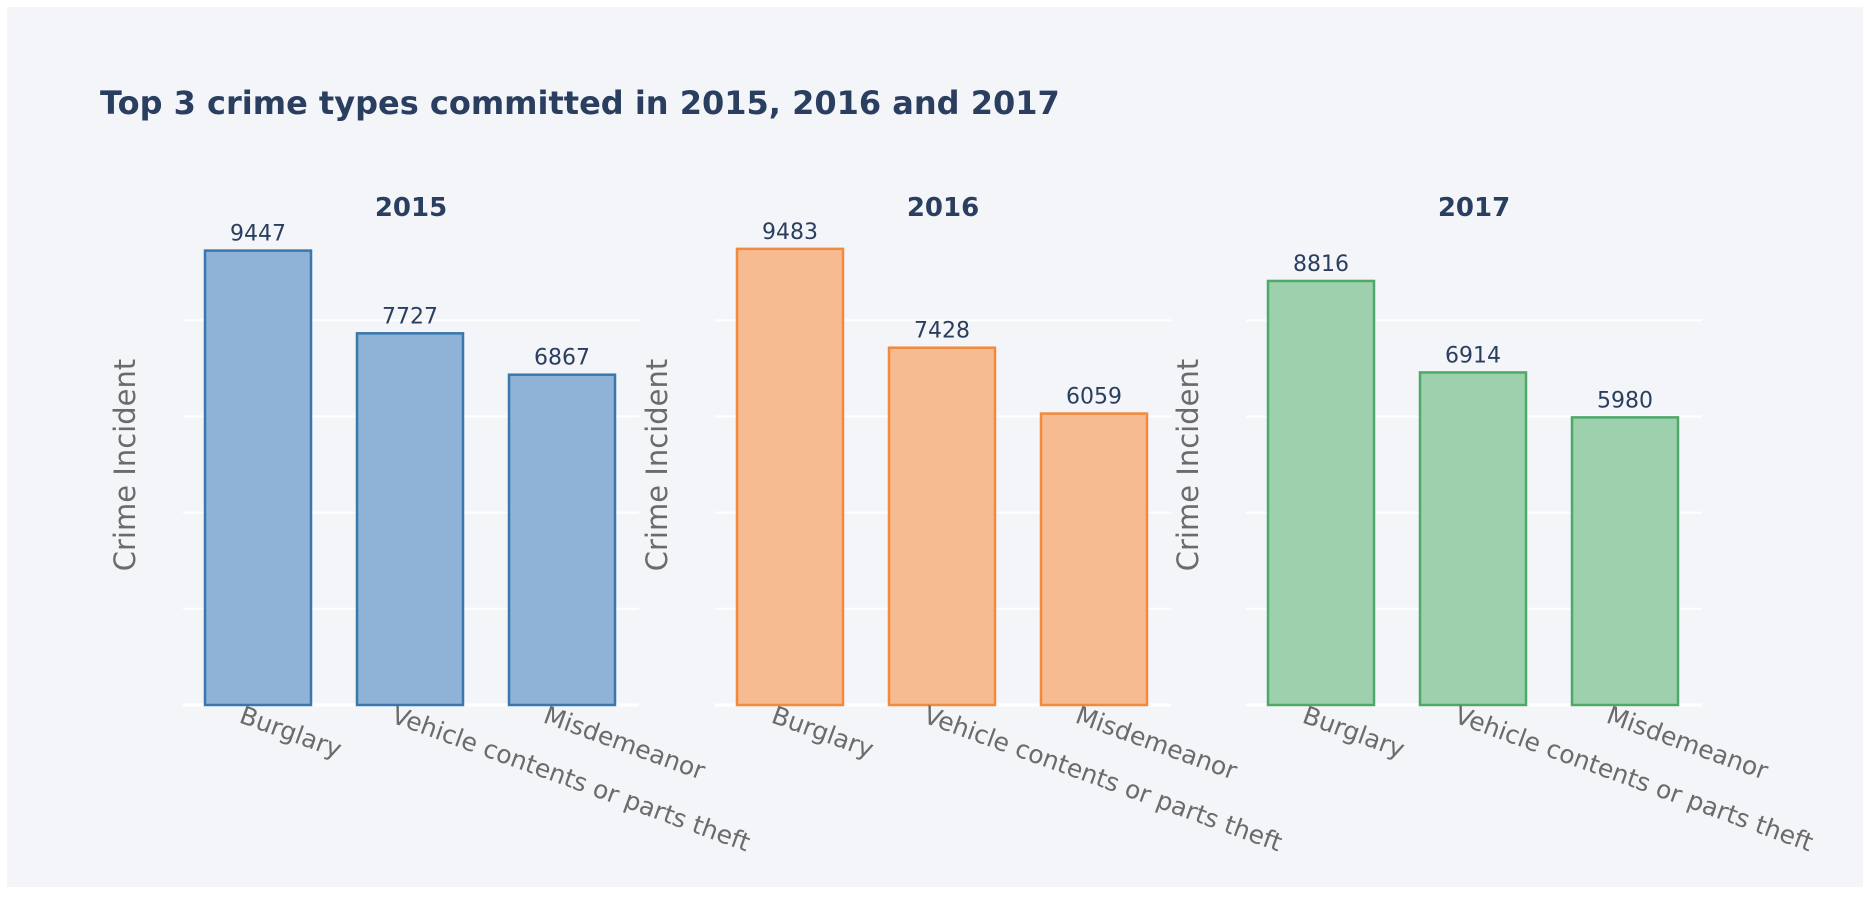  Describe the element at coordinates (125, 465) in the screenshot. I see `panel-2015-y-axis-label: Crime Incident` at that location.